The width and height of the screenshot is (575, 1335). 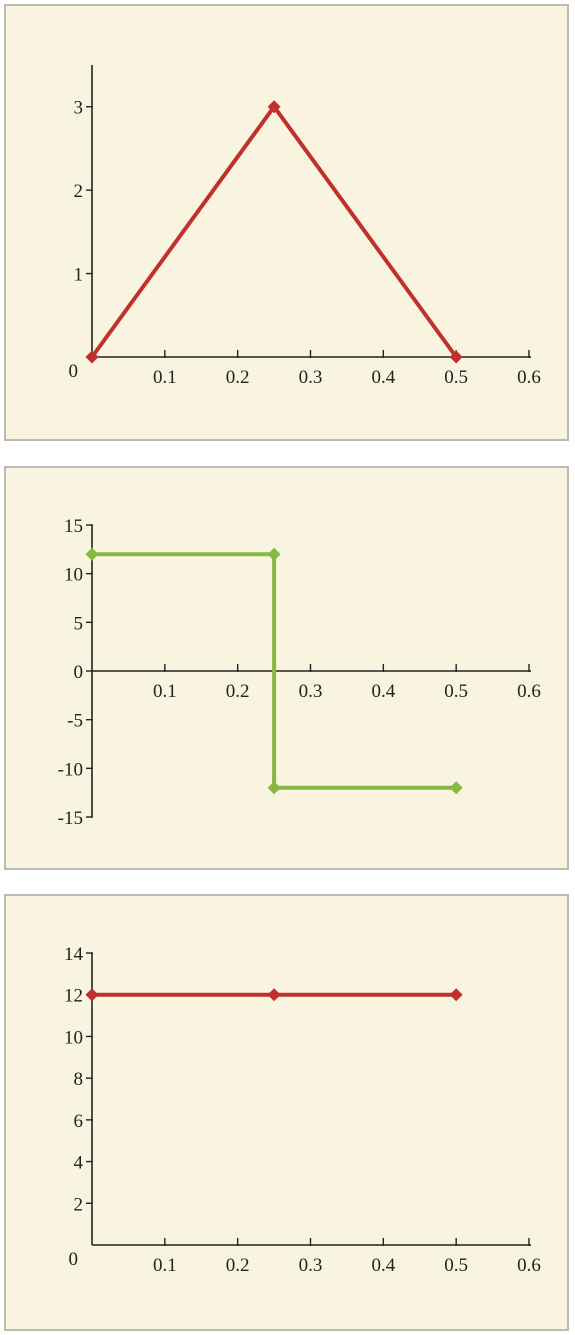 I want to click on chart-3-x-tick-label: 0.5, so click(x=456, y=1265).